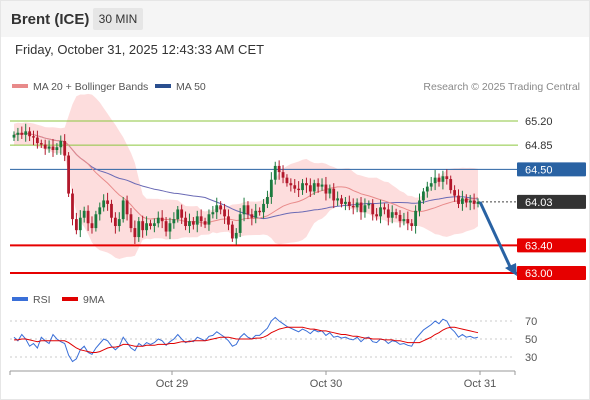 The width and height of the screenshot is (590, 400). I want to click on level-label-63.00: 63.00, so click(539, 274).